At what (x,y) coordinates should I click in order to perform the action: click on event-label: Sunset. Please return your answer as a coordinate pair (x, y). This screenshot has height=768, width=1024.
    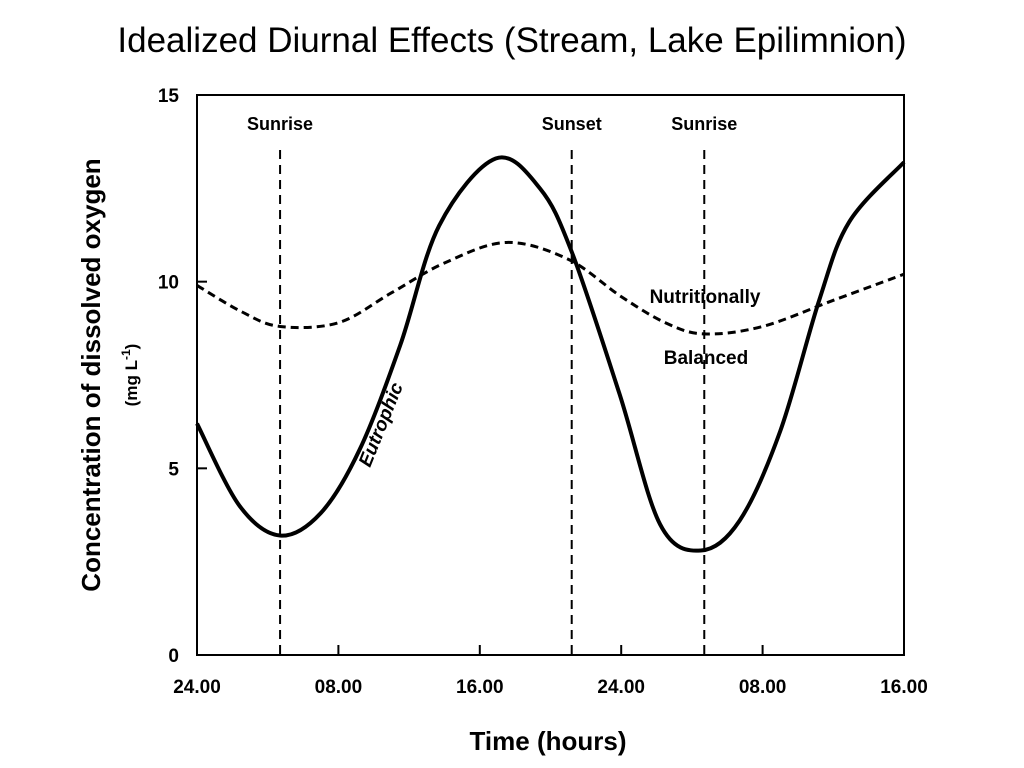
    Looking at the image, I should click on (572, 124).